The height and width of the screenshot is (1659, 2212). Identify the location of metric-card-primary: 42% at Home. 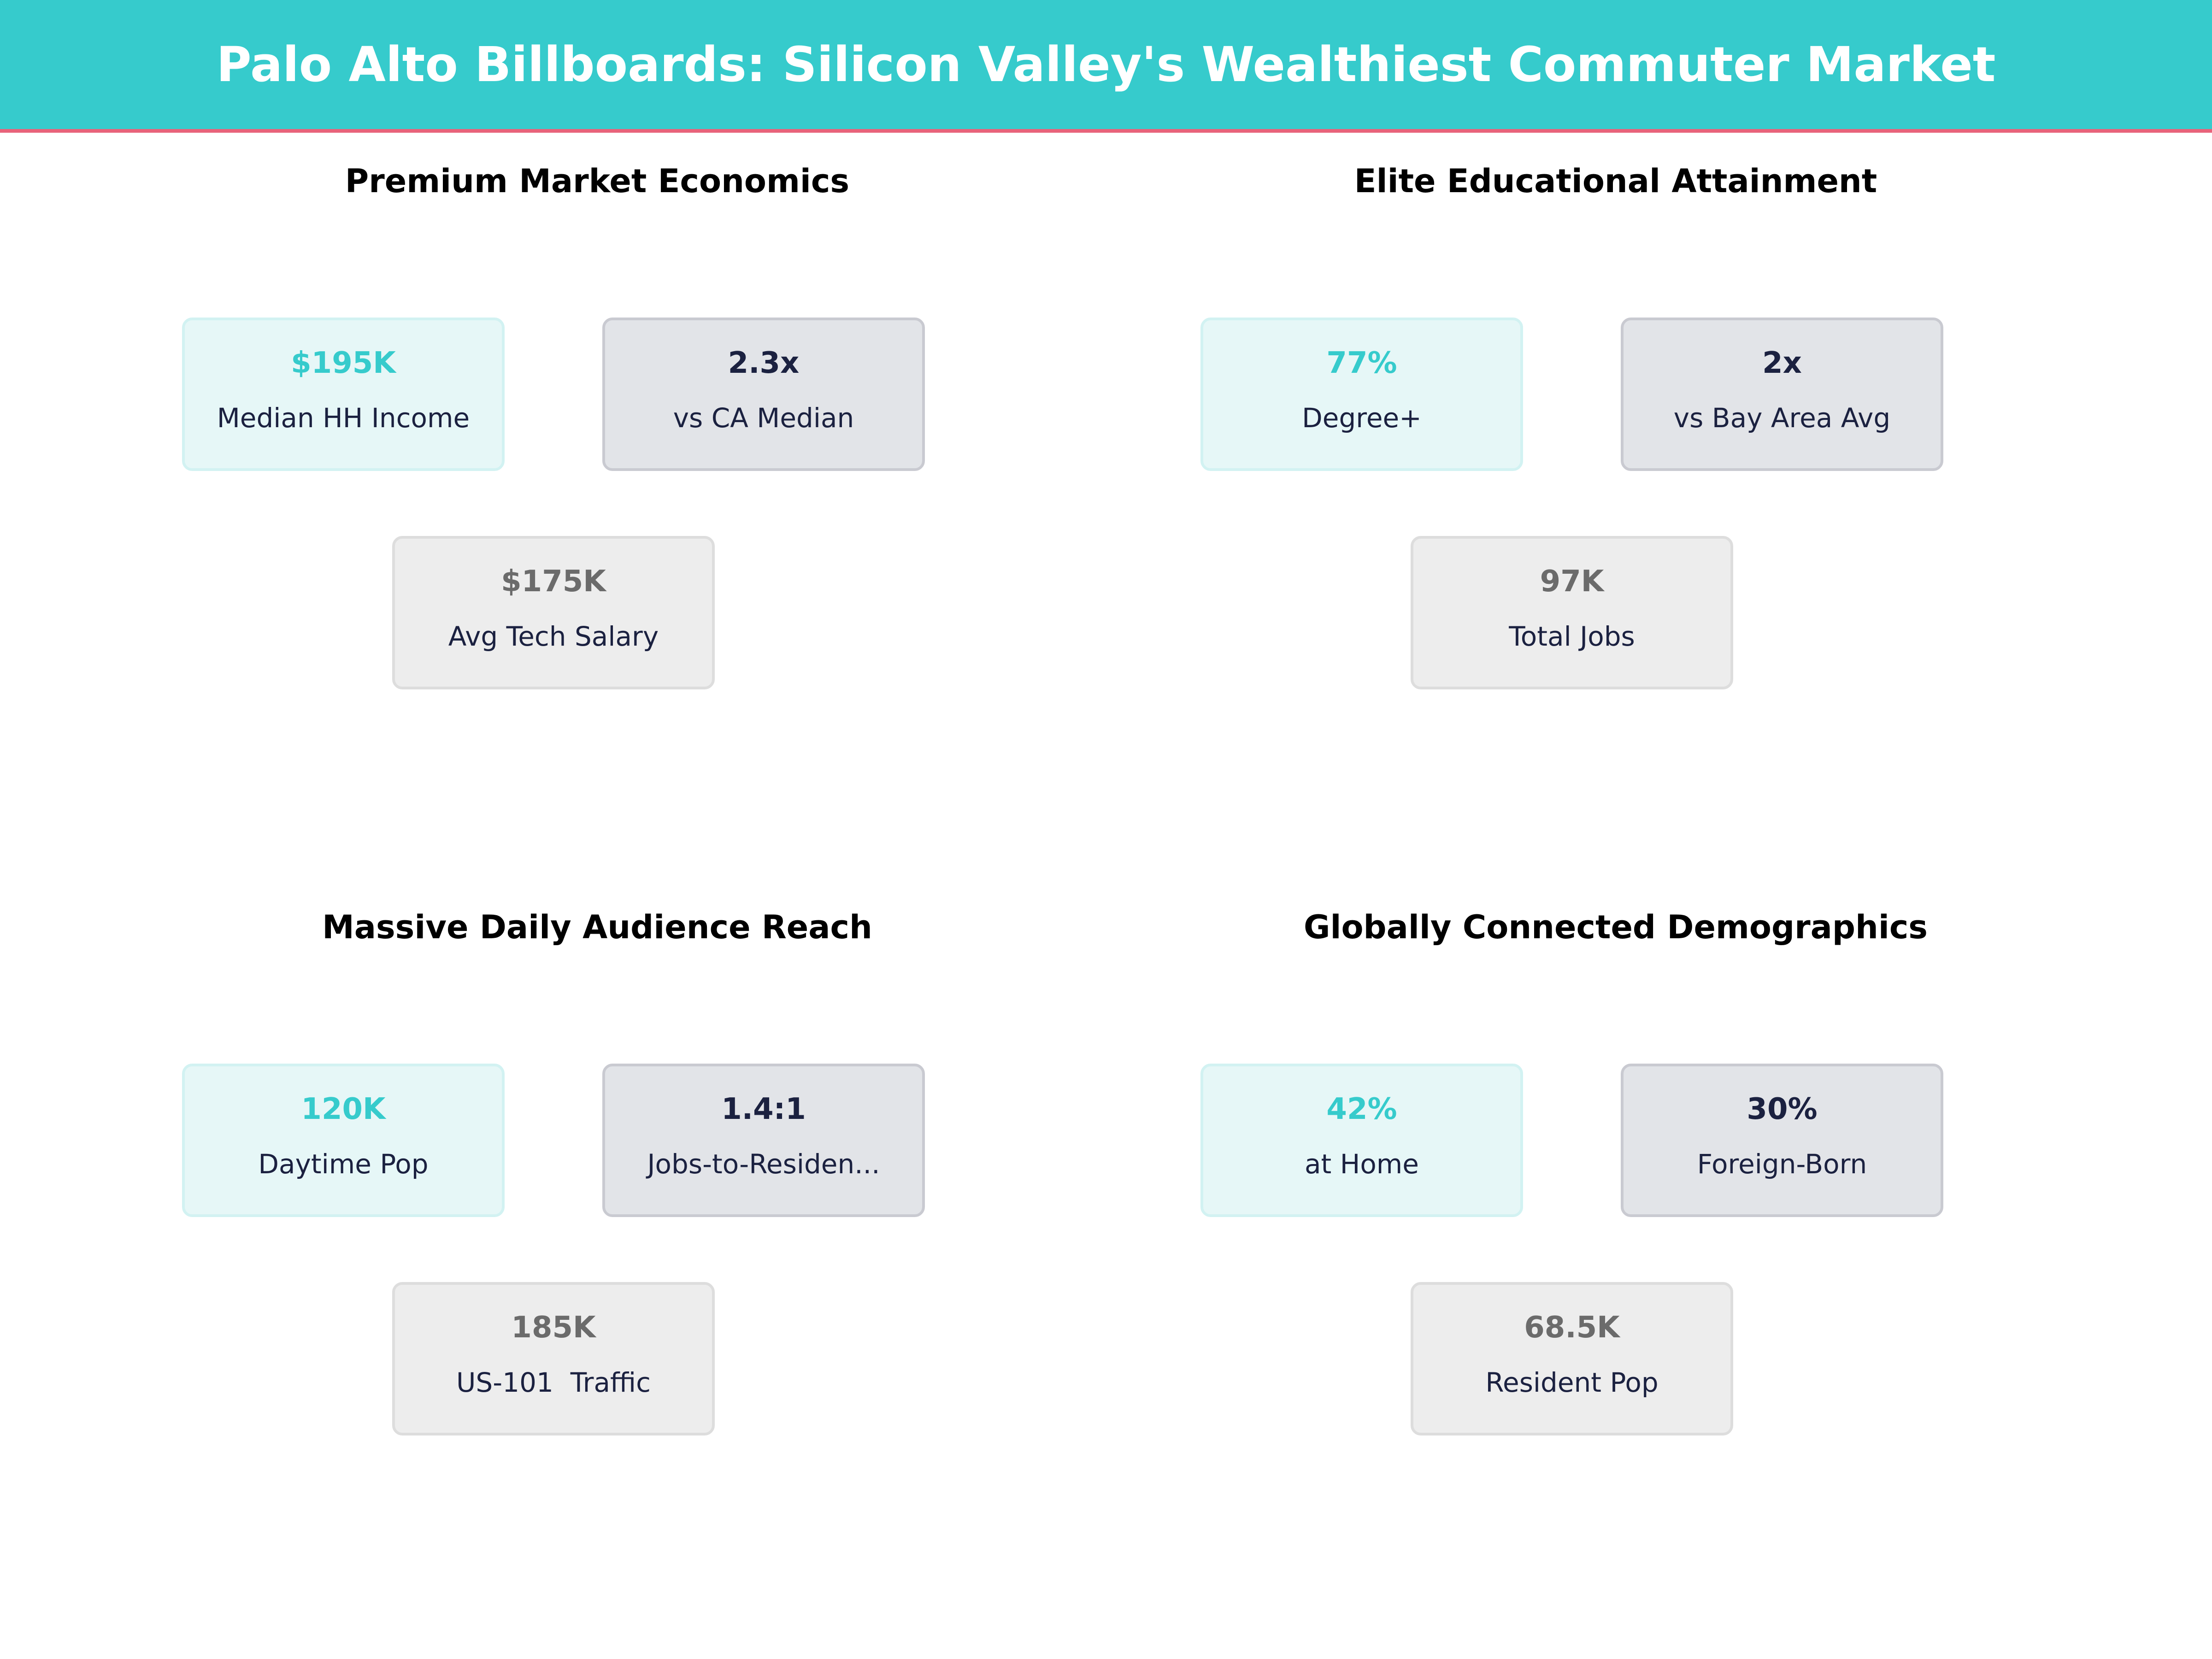
(1361, 1140).